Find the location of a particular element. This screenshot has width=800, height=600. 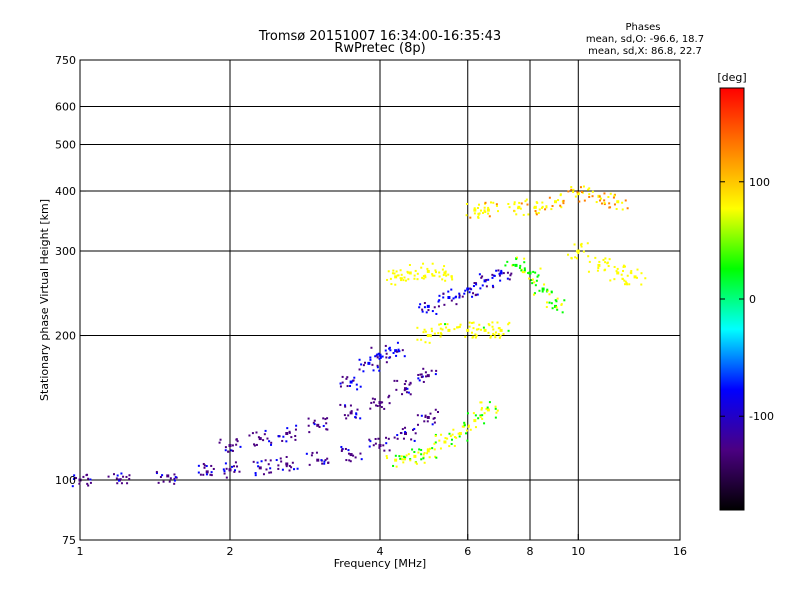

x-tick-label: 16 is located at coordinates (680, 551).